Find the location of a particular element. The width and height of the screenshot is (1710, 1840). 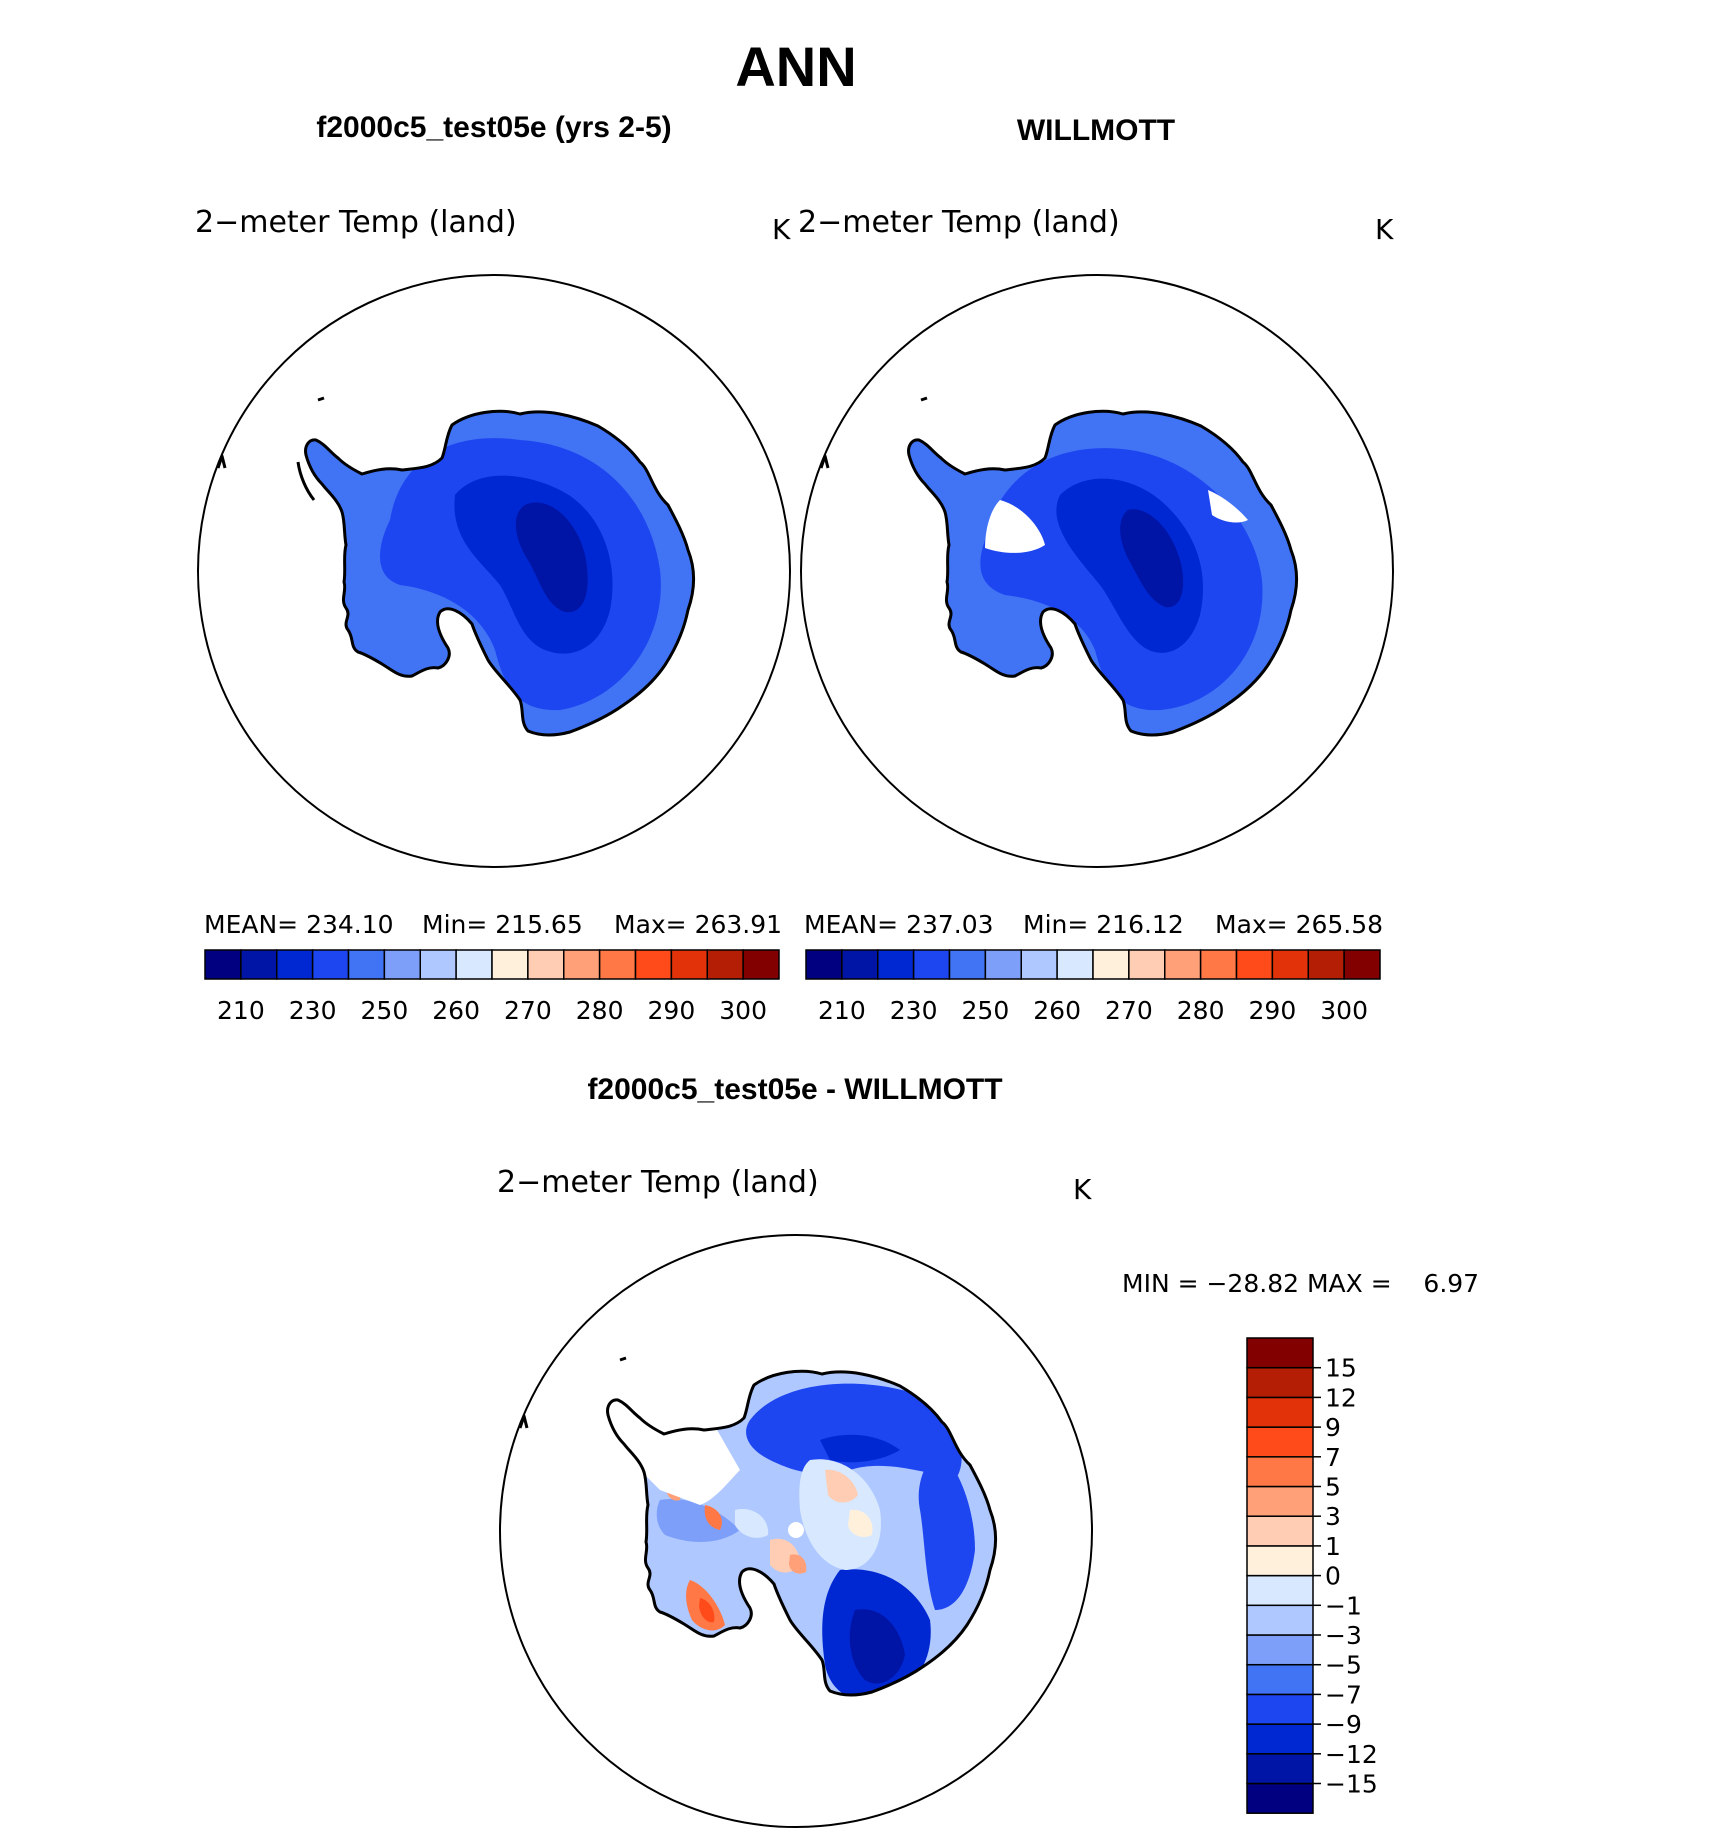

diff-colorbar-tick-label: 9 is located at coordinates (1333, 1427).